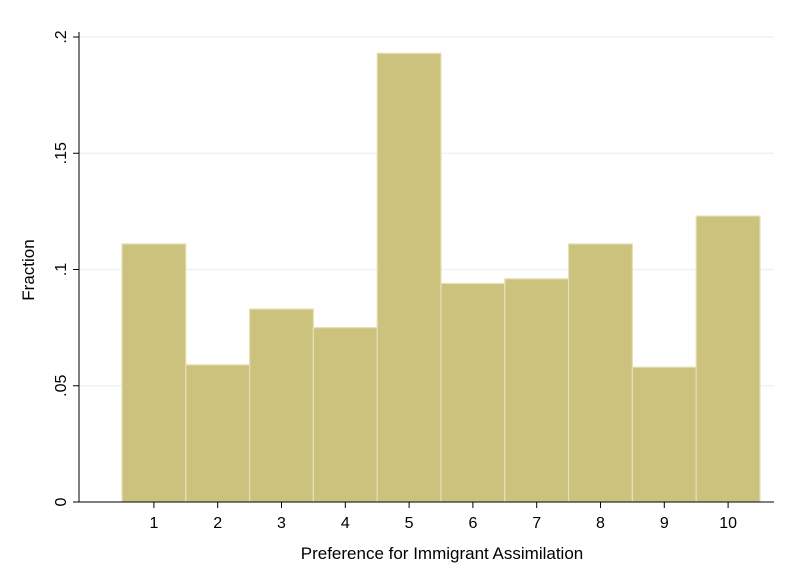 Image resolution: width=792 pixels, height=584 pixels. What do you see at coordinates (409, 523) in the screenshot?
I see `x-tick-label: 5` at bounding box center [409, 523].